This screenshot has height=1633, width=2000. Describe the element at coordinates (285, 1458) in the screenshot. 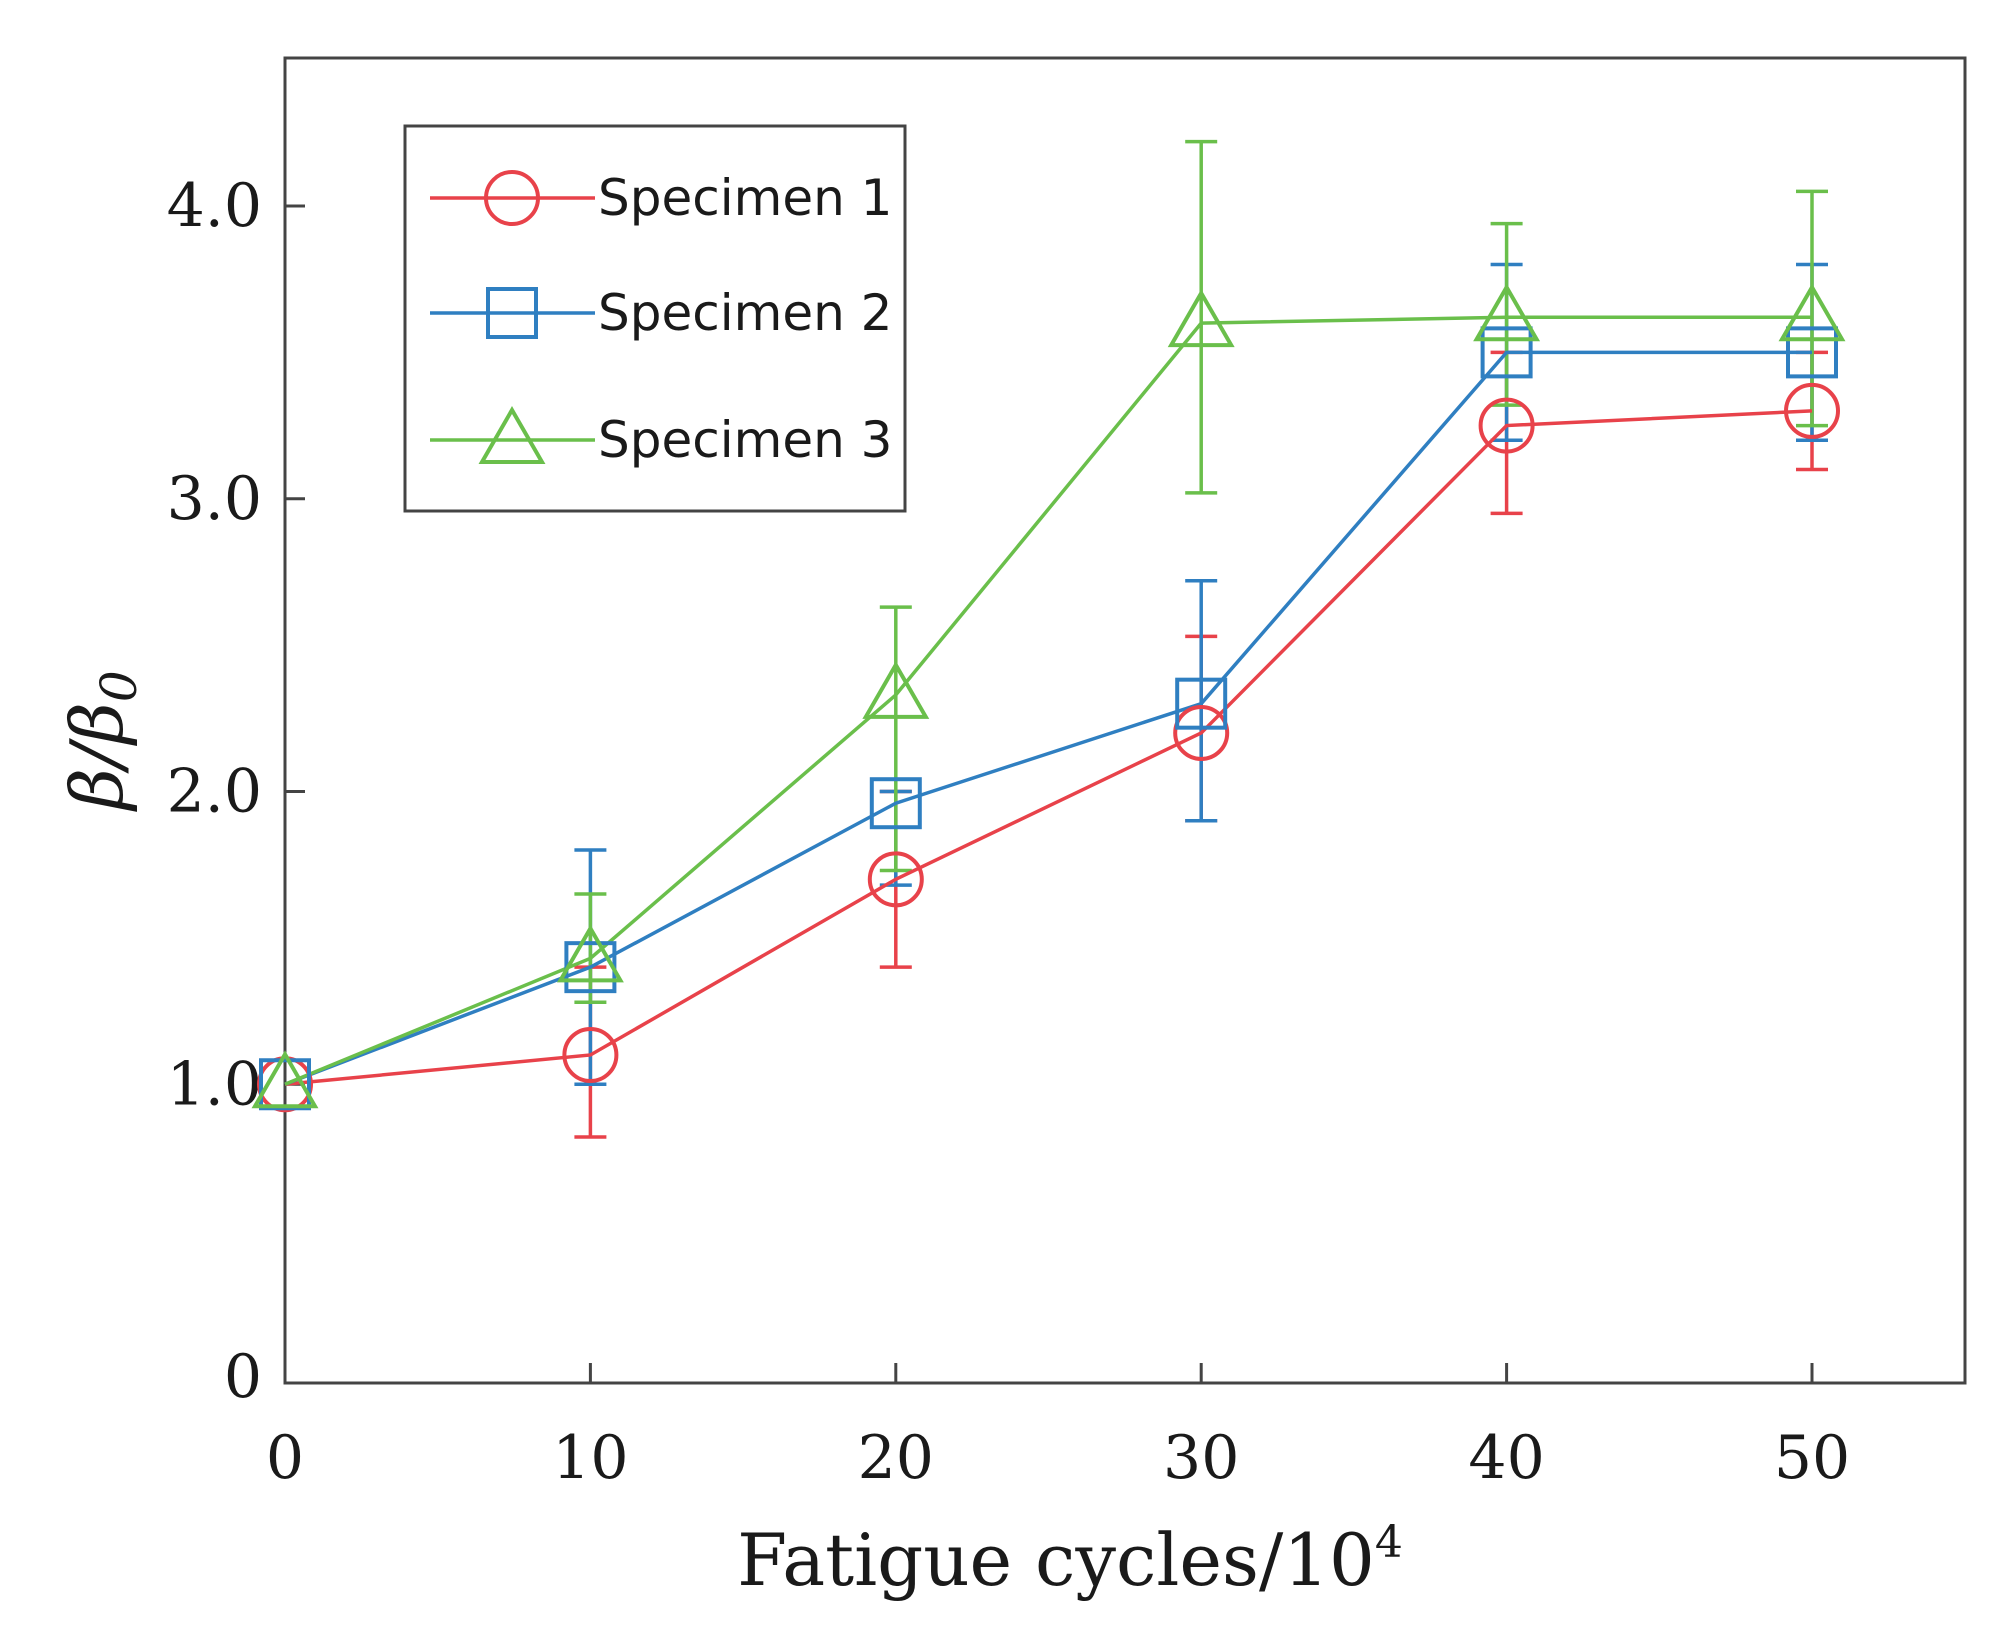

I see `x-tick-label: 0` at that location.